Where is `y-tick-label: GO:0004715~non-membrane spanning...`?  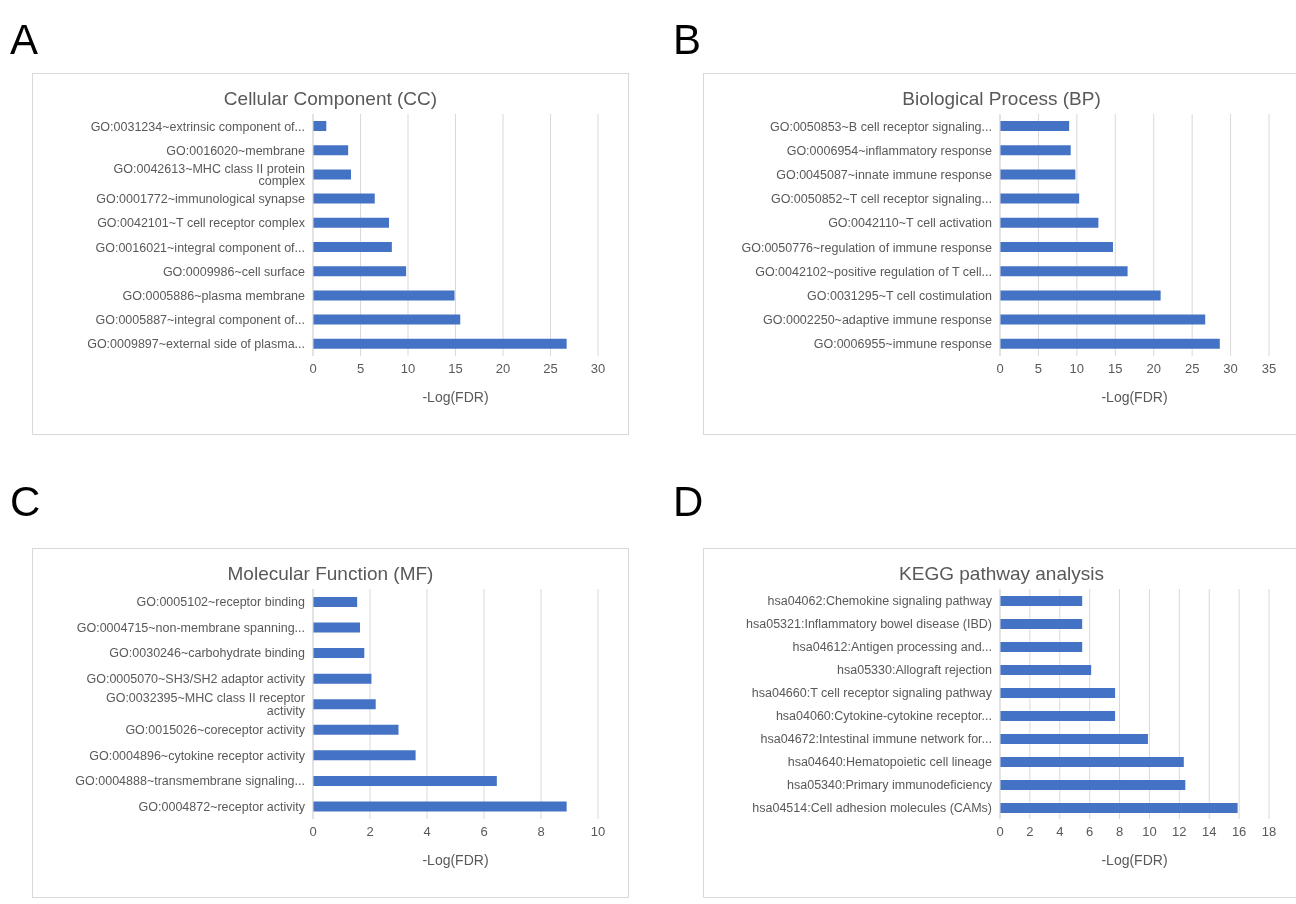 y-tick-label: GO:0004715~non-membrane spanning... is located at coordinates (190, 627).